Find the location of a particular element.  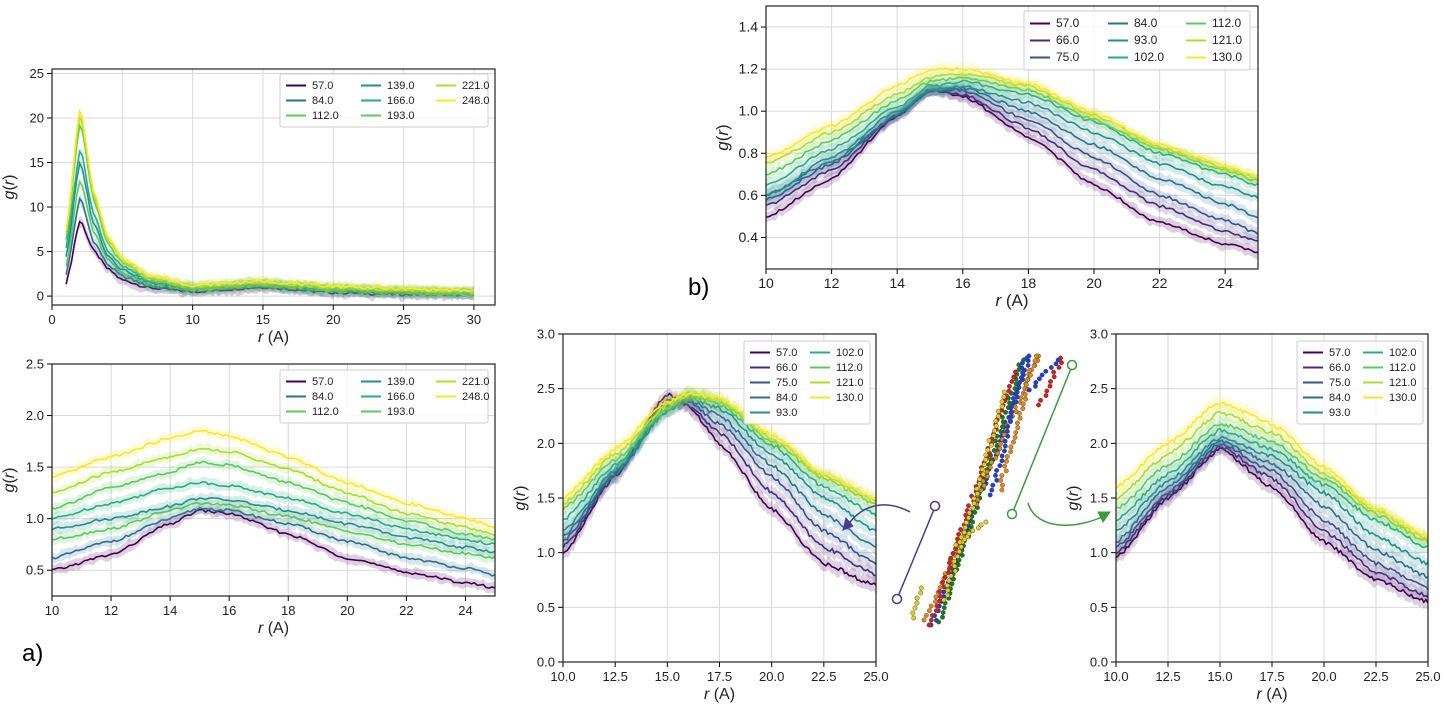

legend-label: 57.0 is located at coordinates (1339, 353).